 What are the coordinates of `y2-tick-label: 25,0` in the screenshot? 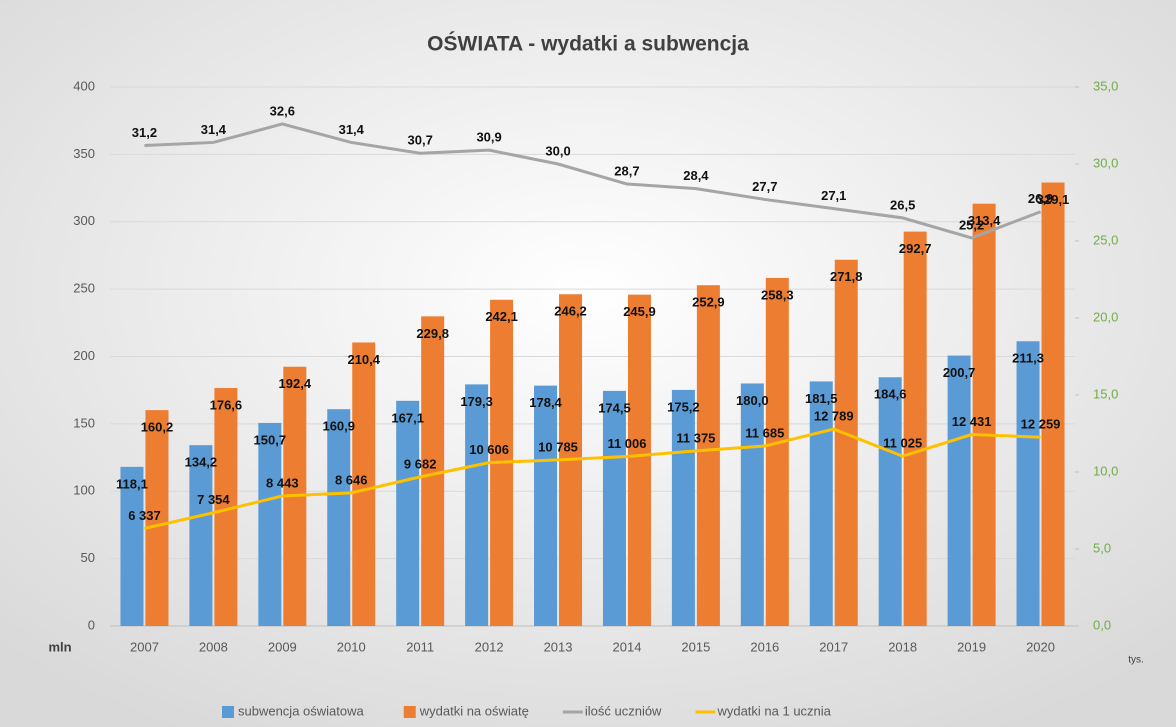 It's located at (1105, 239).